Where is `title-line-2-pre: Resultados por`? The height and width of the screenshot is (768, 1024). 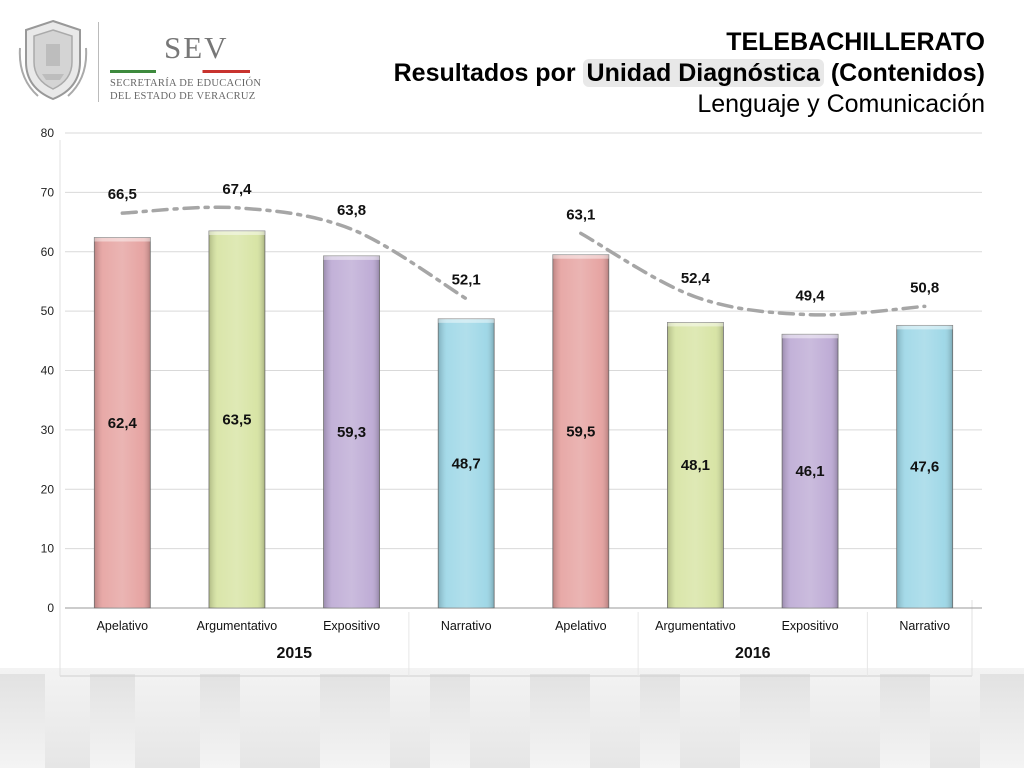
title-line-2-pre: Resultados por is located at coordinates (488, 73).